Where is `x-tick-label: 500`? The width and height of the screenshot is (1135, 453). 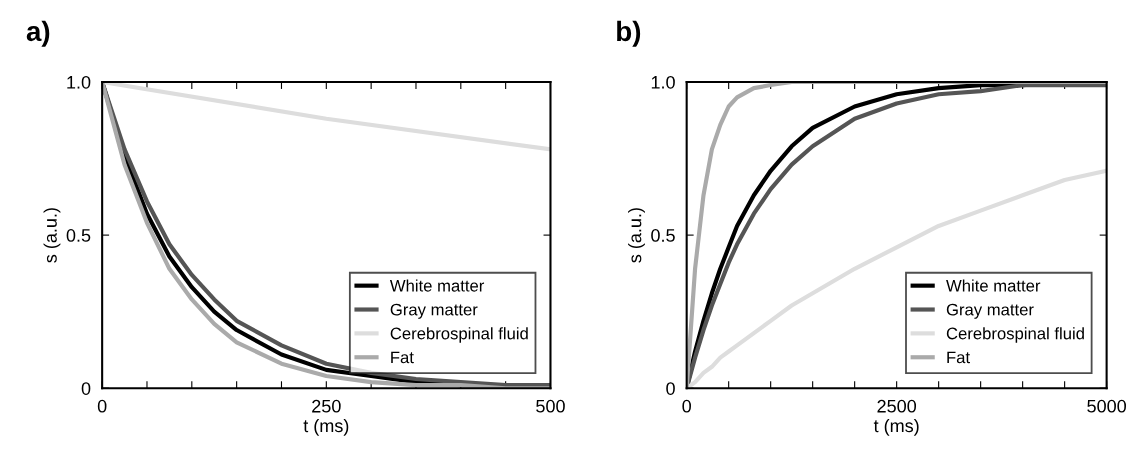
x-tick-label: 500 is located at coordinates (550, 406).